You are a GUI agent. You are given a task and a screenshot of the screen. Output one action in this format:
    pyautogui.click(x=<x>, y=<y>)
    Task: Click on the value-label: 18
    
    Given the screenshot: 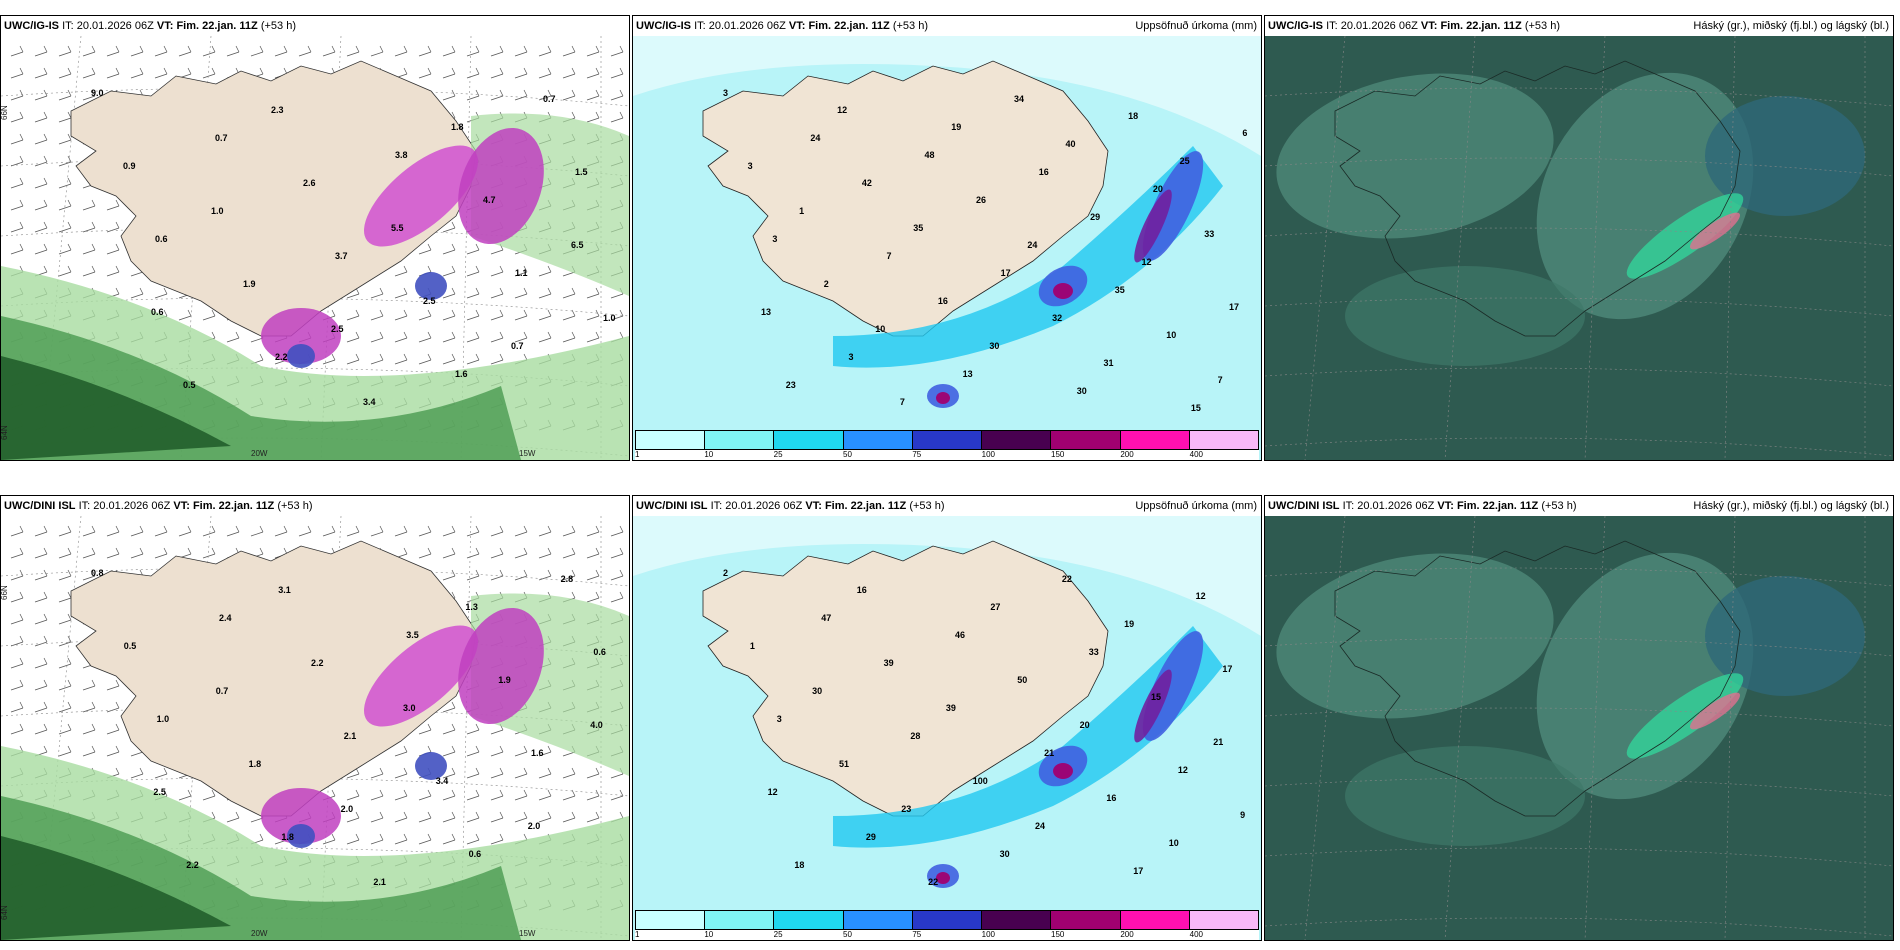 What is the action you would take?
    pyautogui.click(x=799, y=865)
    